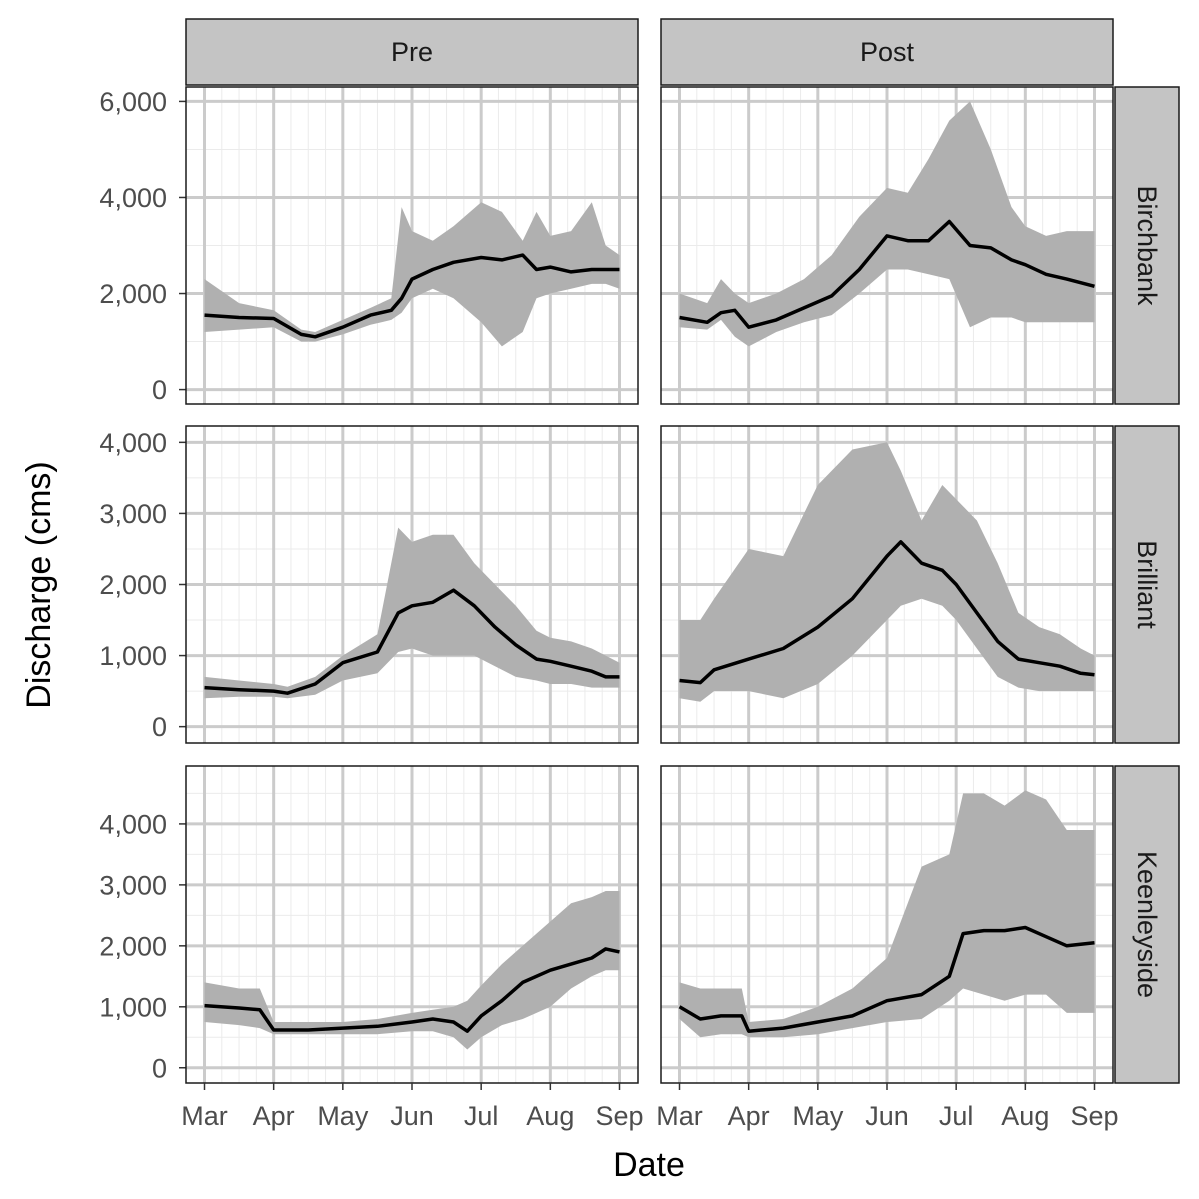 The image size is (1199, 1199). What do you see at coordinates (1094, 1116) in the screenshot?
I see `x-tick-label-post-sep: Sep` at bounding box center [1094, 1116].